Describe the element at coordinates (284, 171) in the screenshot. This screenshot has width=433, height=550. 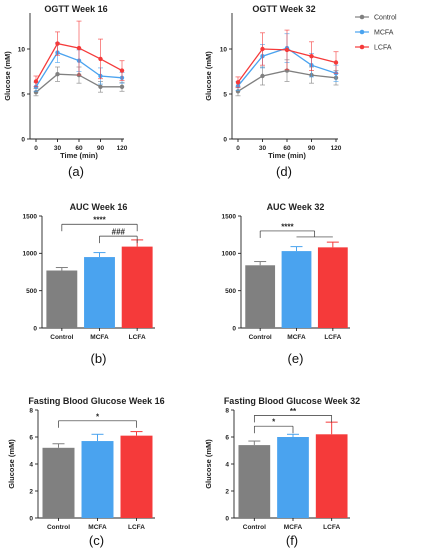
I see `panel-label: (d)` at that location.